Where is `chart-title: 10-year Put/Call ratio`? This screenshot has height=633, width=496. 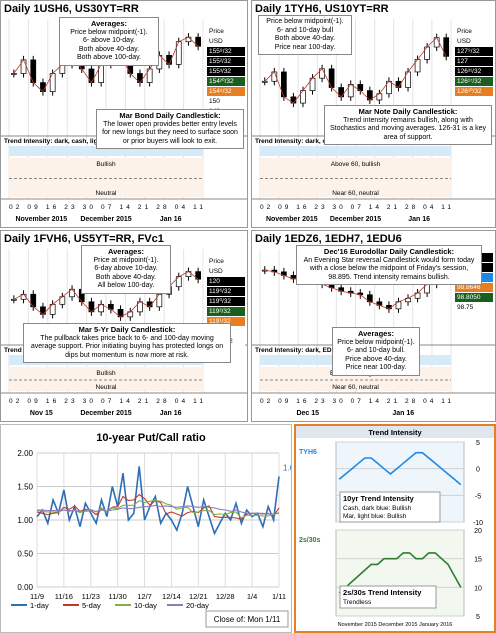
chart-title: 10-year Put/Call ratio is located at coordinates (151, 438).